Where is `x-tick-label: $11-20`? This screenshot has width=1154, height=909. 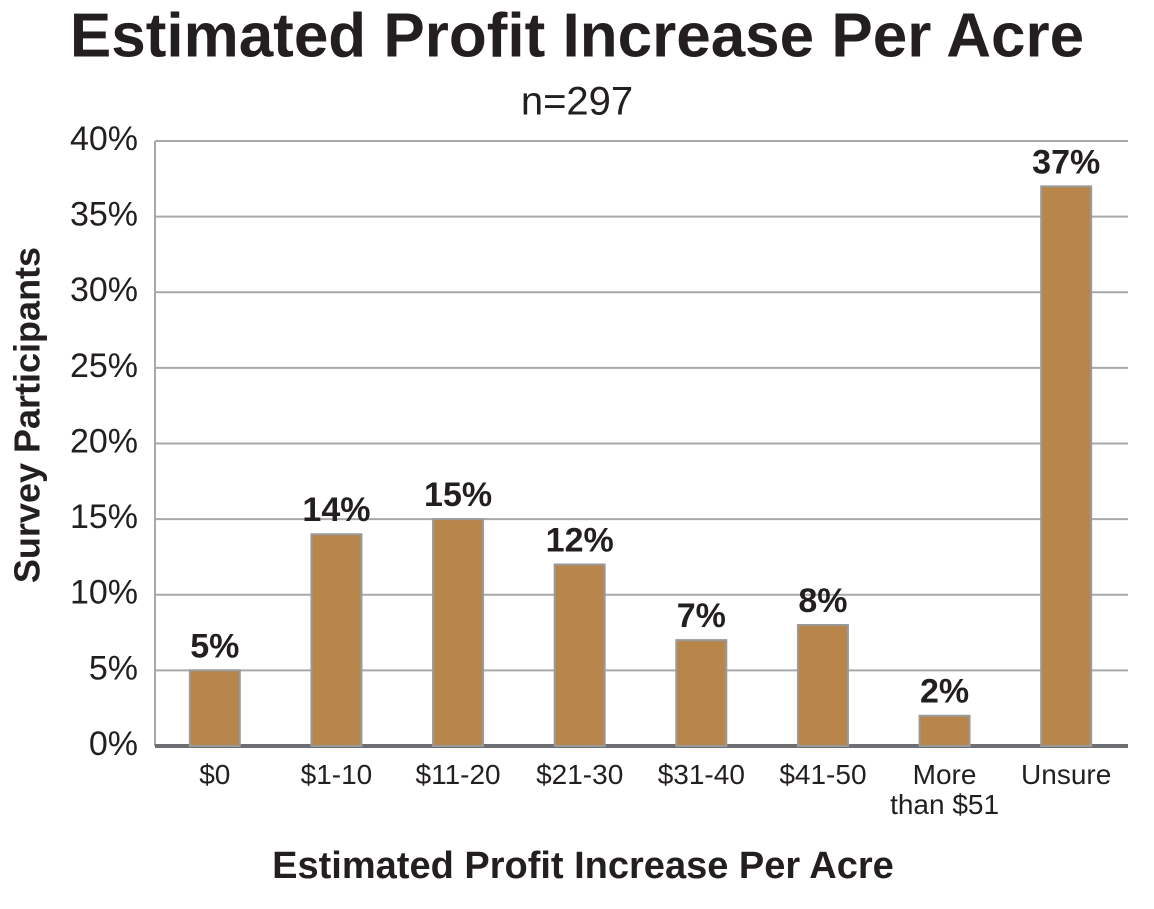 x-tick-label: $11-20 is located at coordinates (458, 774).